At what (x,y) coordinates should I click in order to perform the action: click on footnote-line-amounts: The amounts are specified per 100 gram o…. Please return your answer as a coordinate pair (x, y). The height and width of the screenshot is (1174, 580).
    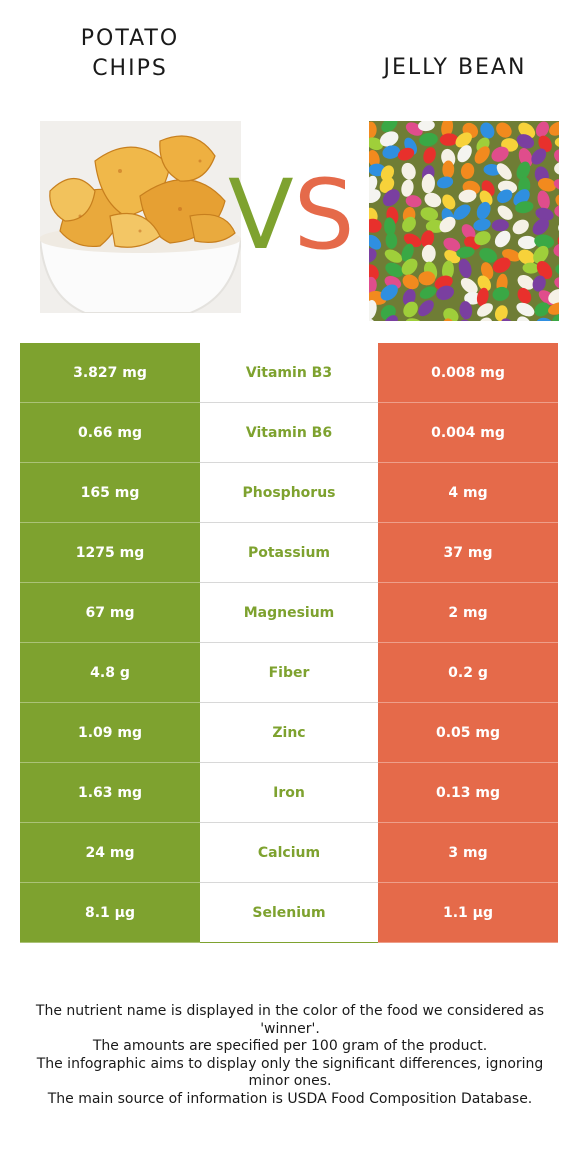
    Looking at the image, I should click on (290, 1046).